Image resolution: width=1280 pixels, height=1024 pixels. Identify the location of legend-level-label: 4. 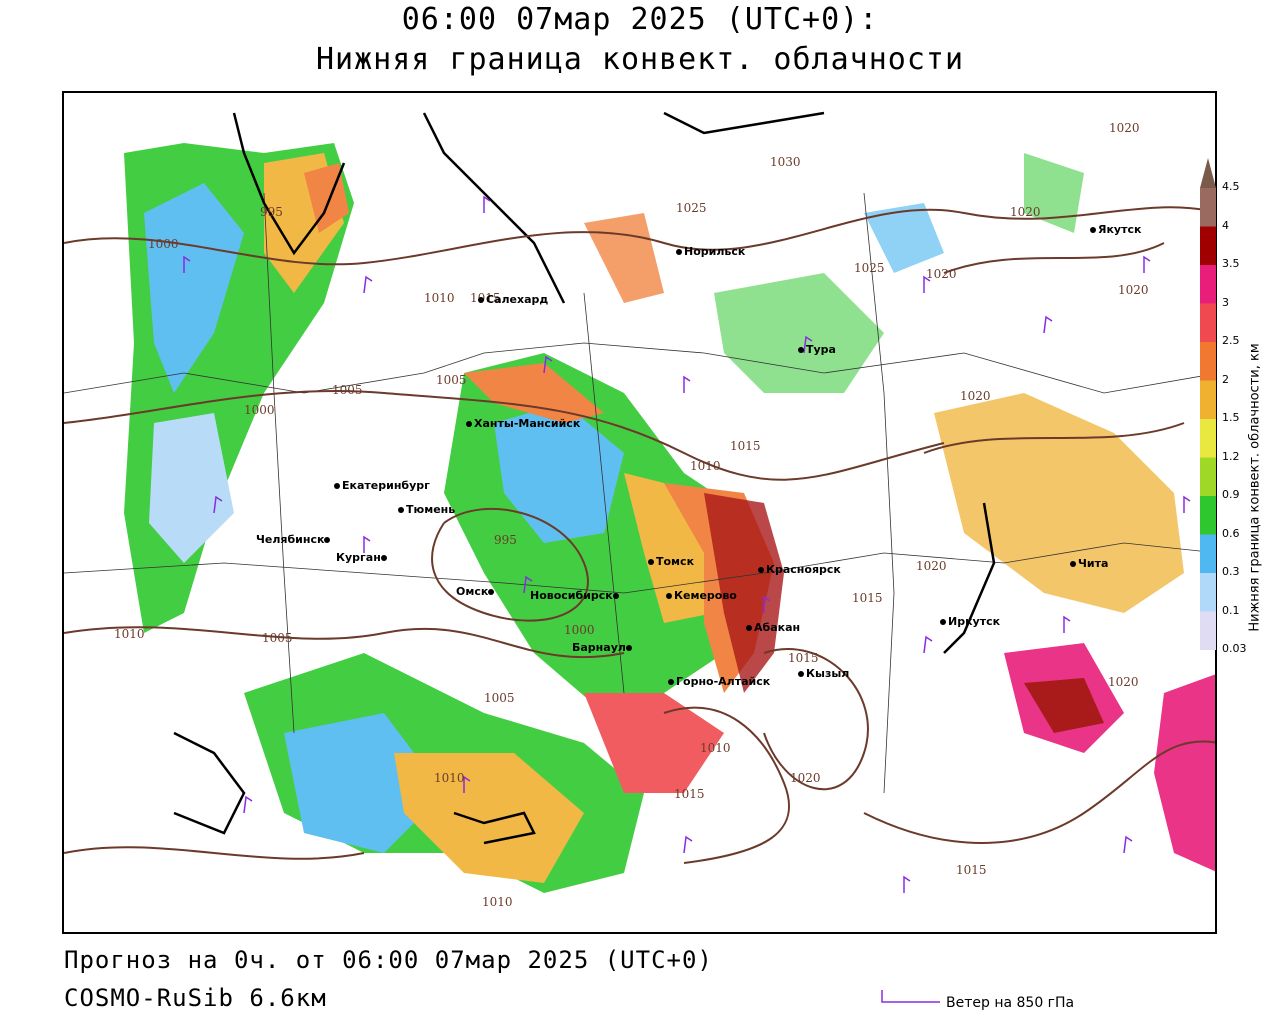
(1225, 225).